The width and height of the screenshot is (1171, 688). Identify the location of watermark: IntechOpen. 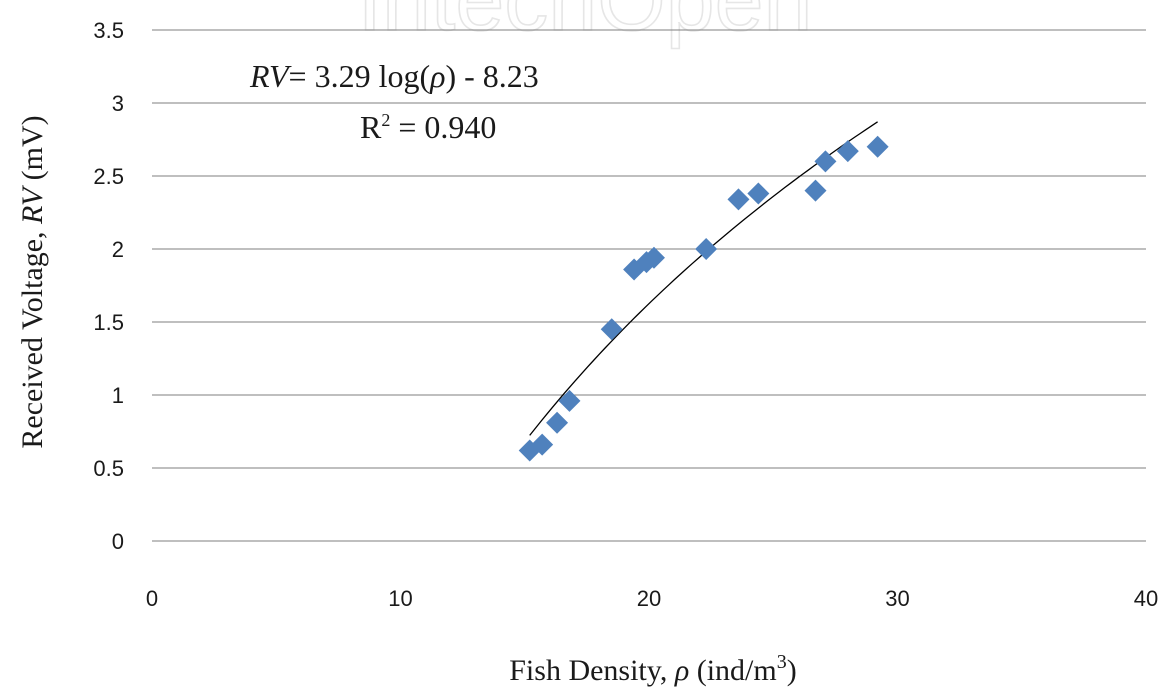
(585, 24).